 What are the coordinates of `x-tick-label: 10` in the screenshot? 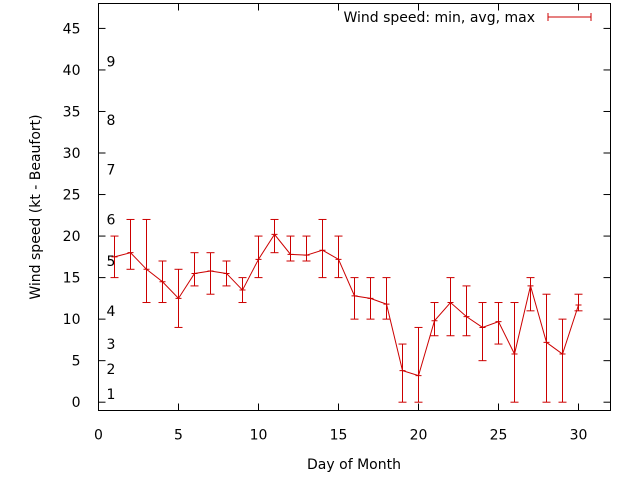 It's located at (259, 436).